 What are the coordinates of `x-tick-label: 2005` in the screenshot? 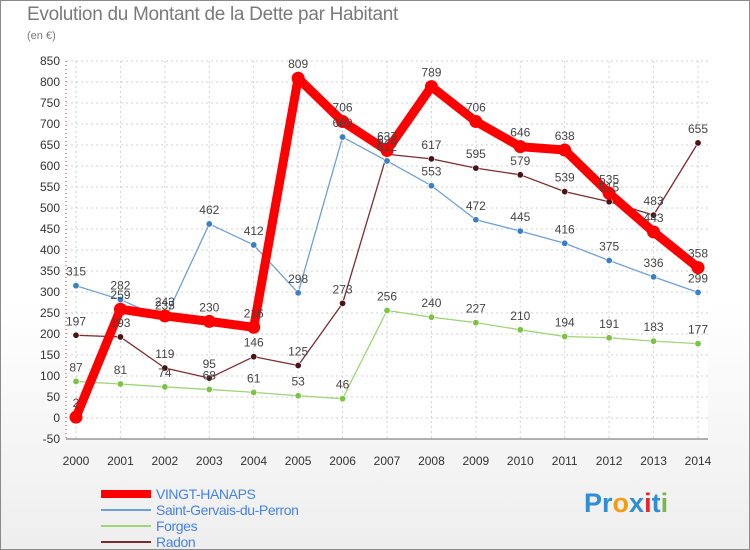 It's located at (298, 461).